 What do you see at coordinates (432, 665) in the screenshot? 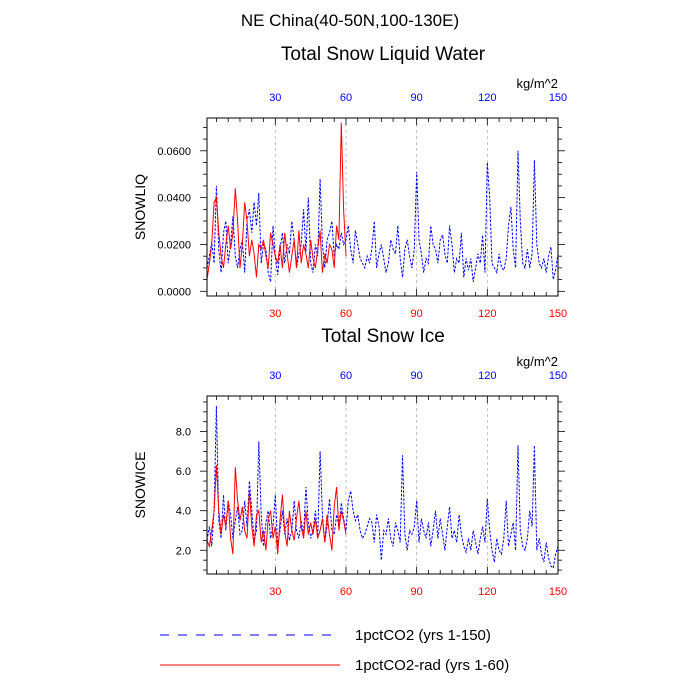
I see `legend-label-1pctco2-rad: 1pctCO2-rad (yrs 1-60)` at bounding box center [432, 665].